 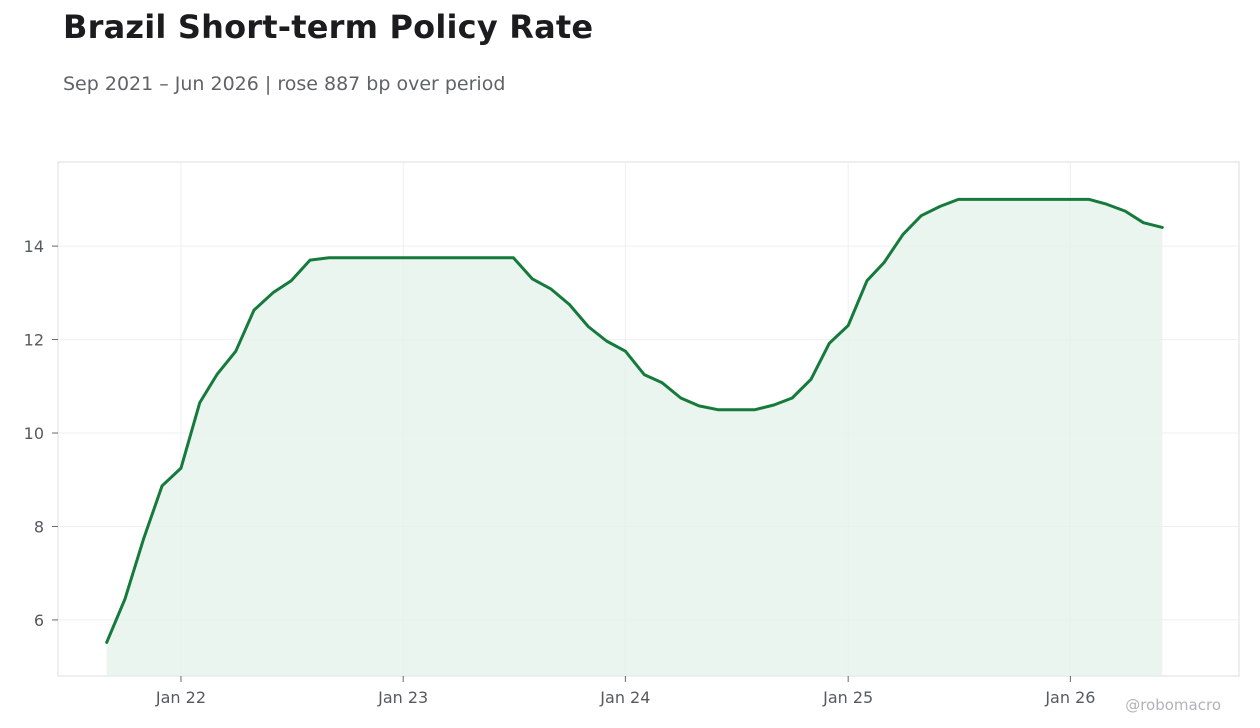 I want to click on y-axis-ticks: 6 8 10 12 14, so click(x=41, y=433).